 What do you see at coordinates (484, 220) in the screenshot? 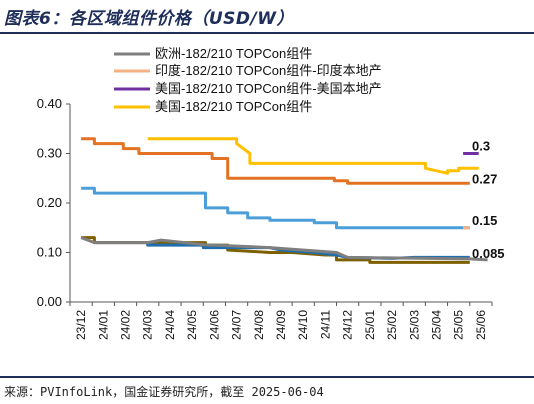
I see `end-value-label: 0.15` at bounding box center [484, 220].